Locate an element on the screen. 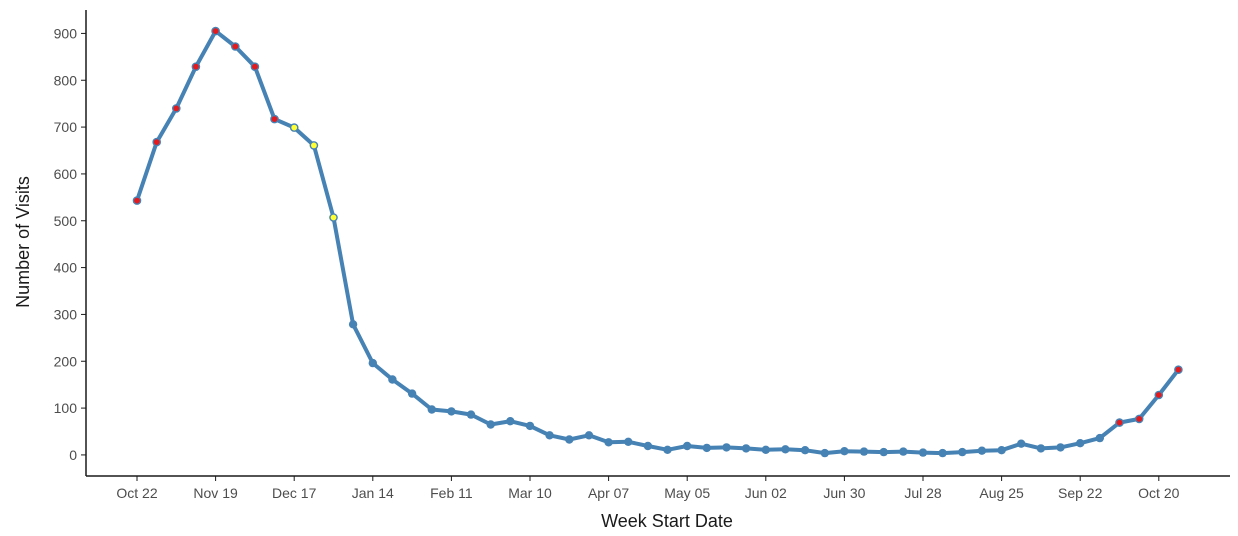 The image size is (1238, 536). x-tick-label: Jun 30 is located at coordinates (844, 493).